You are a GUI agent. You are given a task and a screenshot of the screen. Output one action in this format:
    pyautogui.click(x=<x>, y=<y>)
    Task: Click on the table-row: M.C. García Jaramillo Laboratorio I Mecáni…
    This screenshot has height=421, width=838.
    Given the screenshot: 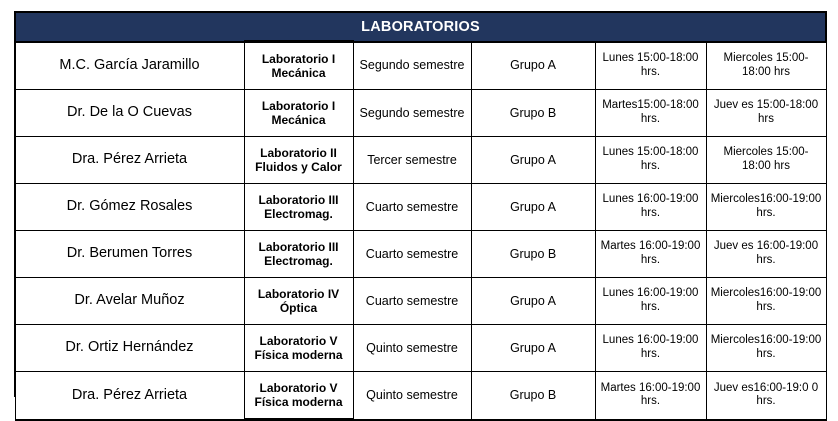 What is the action you would take?
    pyautogui.click(x=420, y=65)
    